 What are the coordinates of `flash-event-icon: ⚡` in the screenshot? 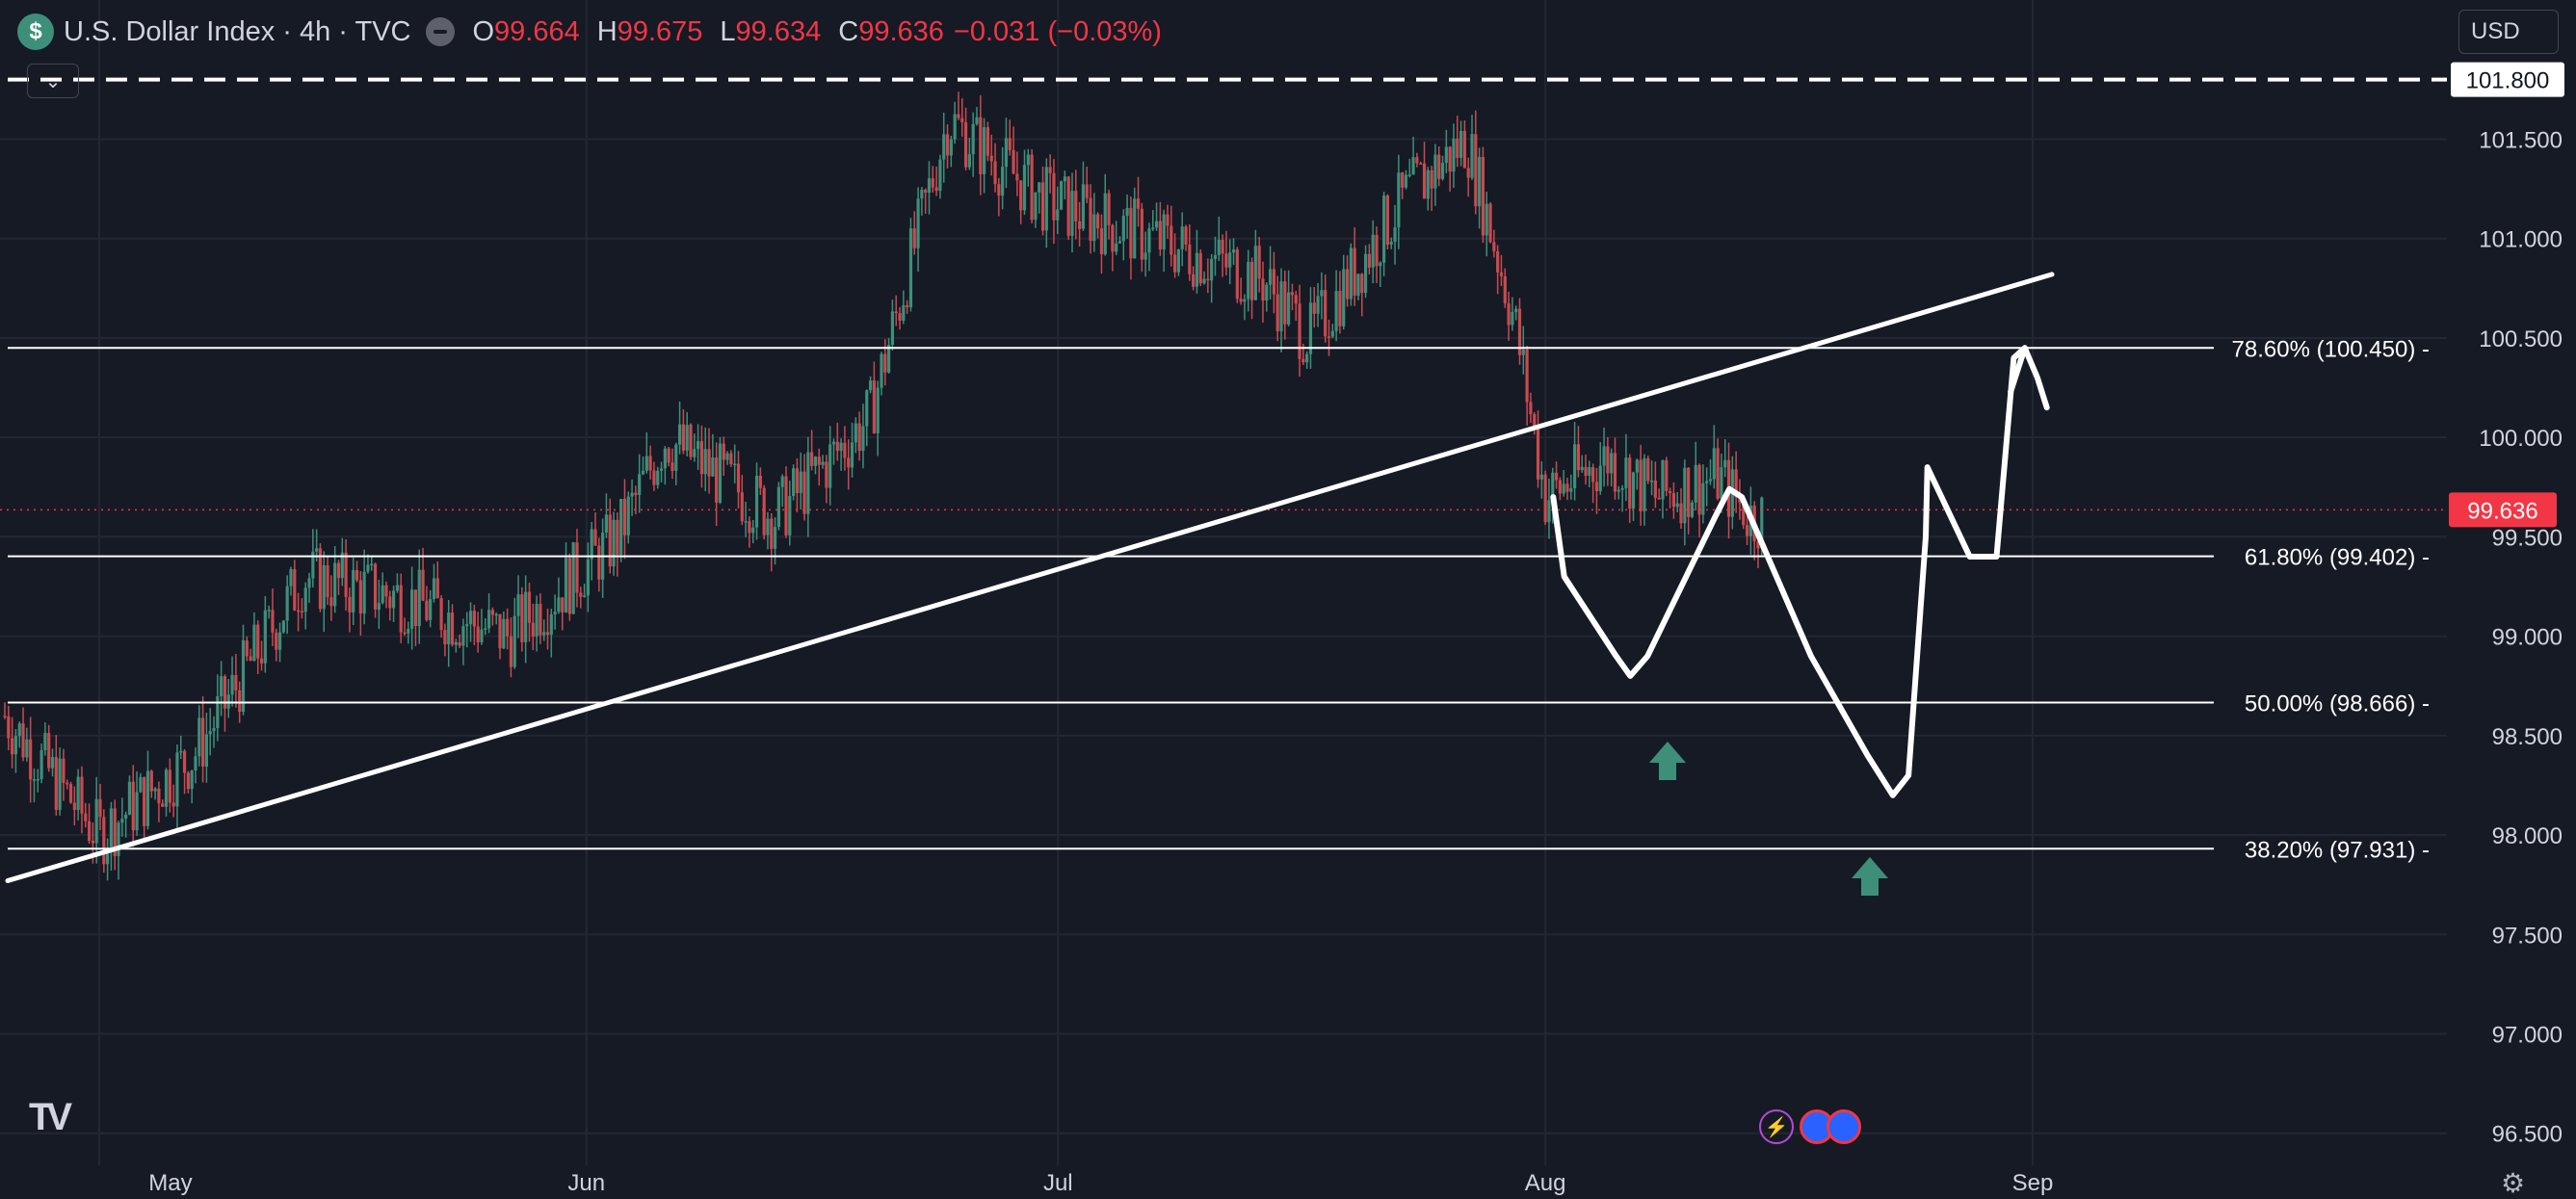 It's located at (1777, 1126).